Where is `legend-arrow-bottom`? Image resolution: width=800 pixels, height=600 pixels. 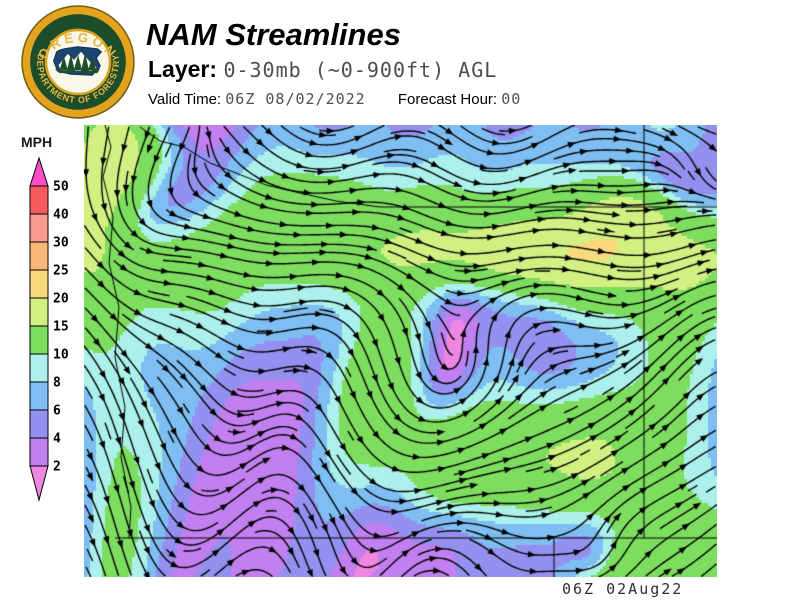
legend-arrow-bottom is located at coordinates (39, 483).